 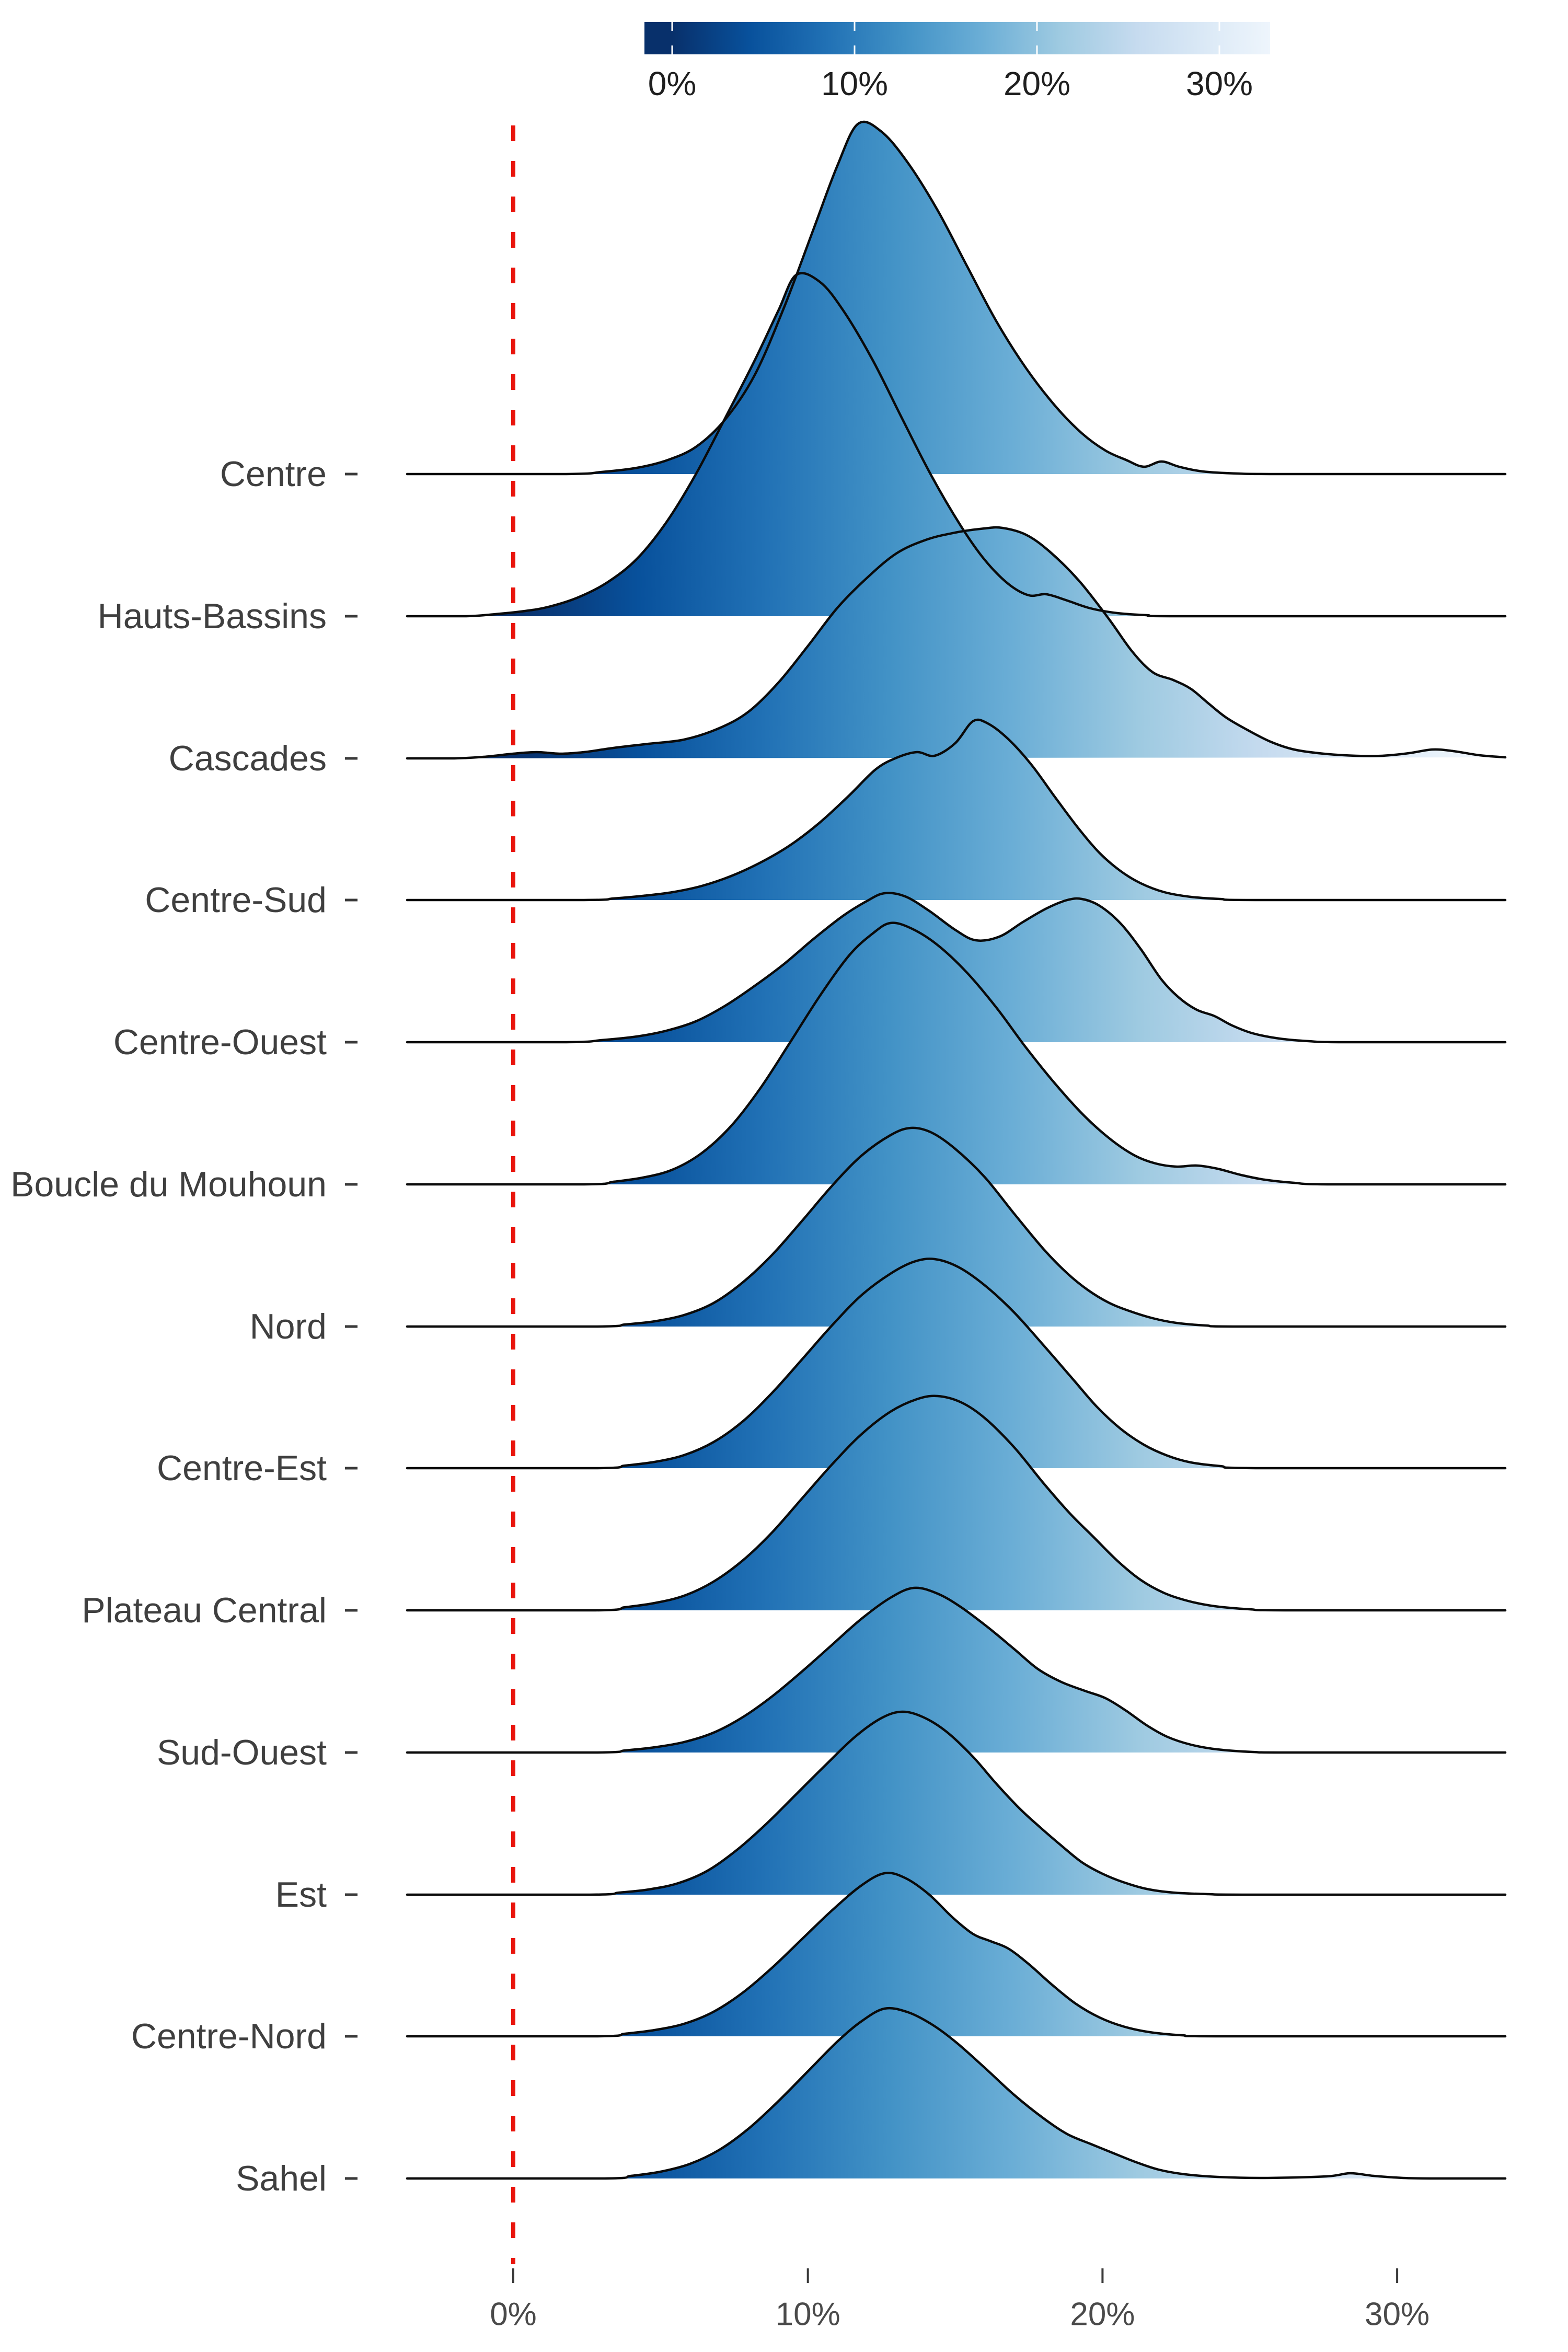 I want to click on ridge-fill-centre, so click(x=956, y=298).